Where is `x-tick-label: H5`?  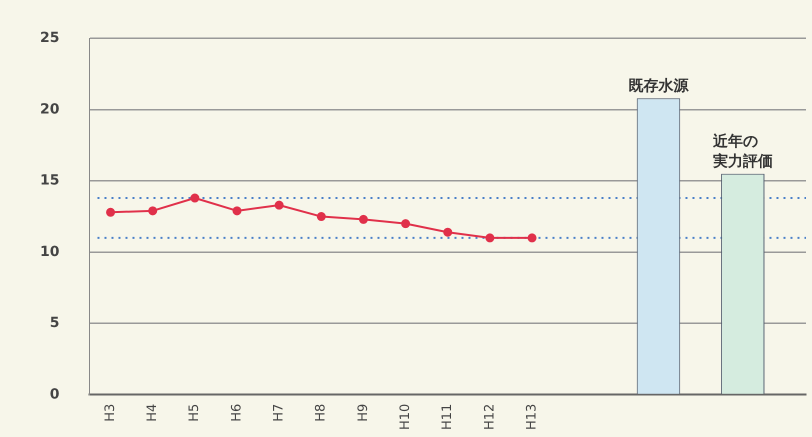 x-tick-label: H5 is located at coordinates (194, 413).